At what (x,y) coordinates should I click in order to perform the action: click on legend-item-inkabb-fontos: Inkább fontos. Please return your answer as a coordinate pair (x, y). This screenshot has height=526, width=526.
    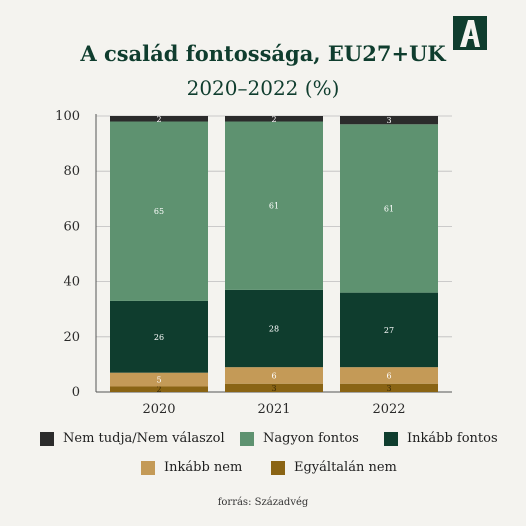
    Looking at the image, I should click on (441, 438).